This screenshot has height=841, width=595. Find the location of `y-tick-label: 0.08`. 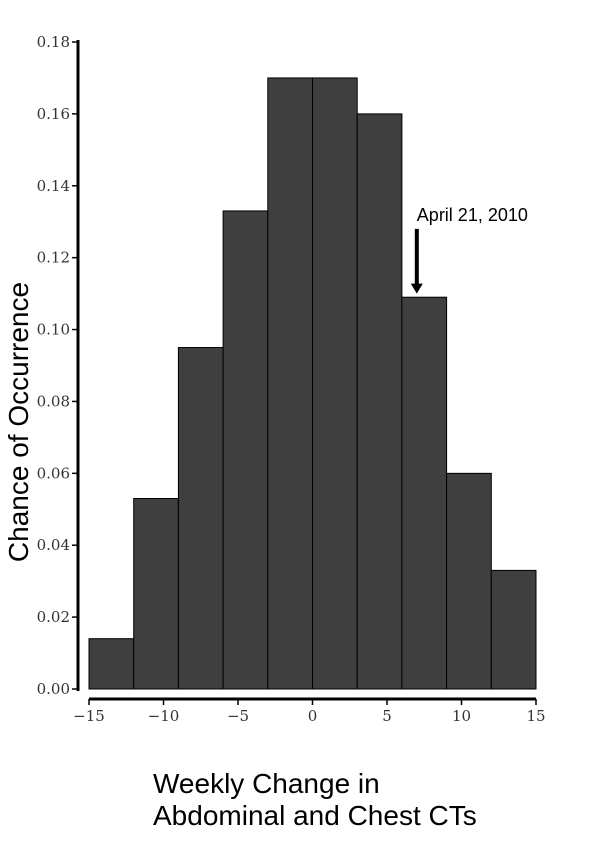

y-tick-label: 0.08 is located at coordinates (53, 401).